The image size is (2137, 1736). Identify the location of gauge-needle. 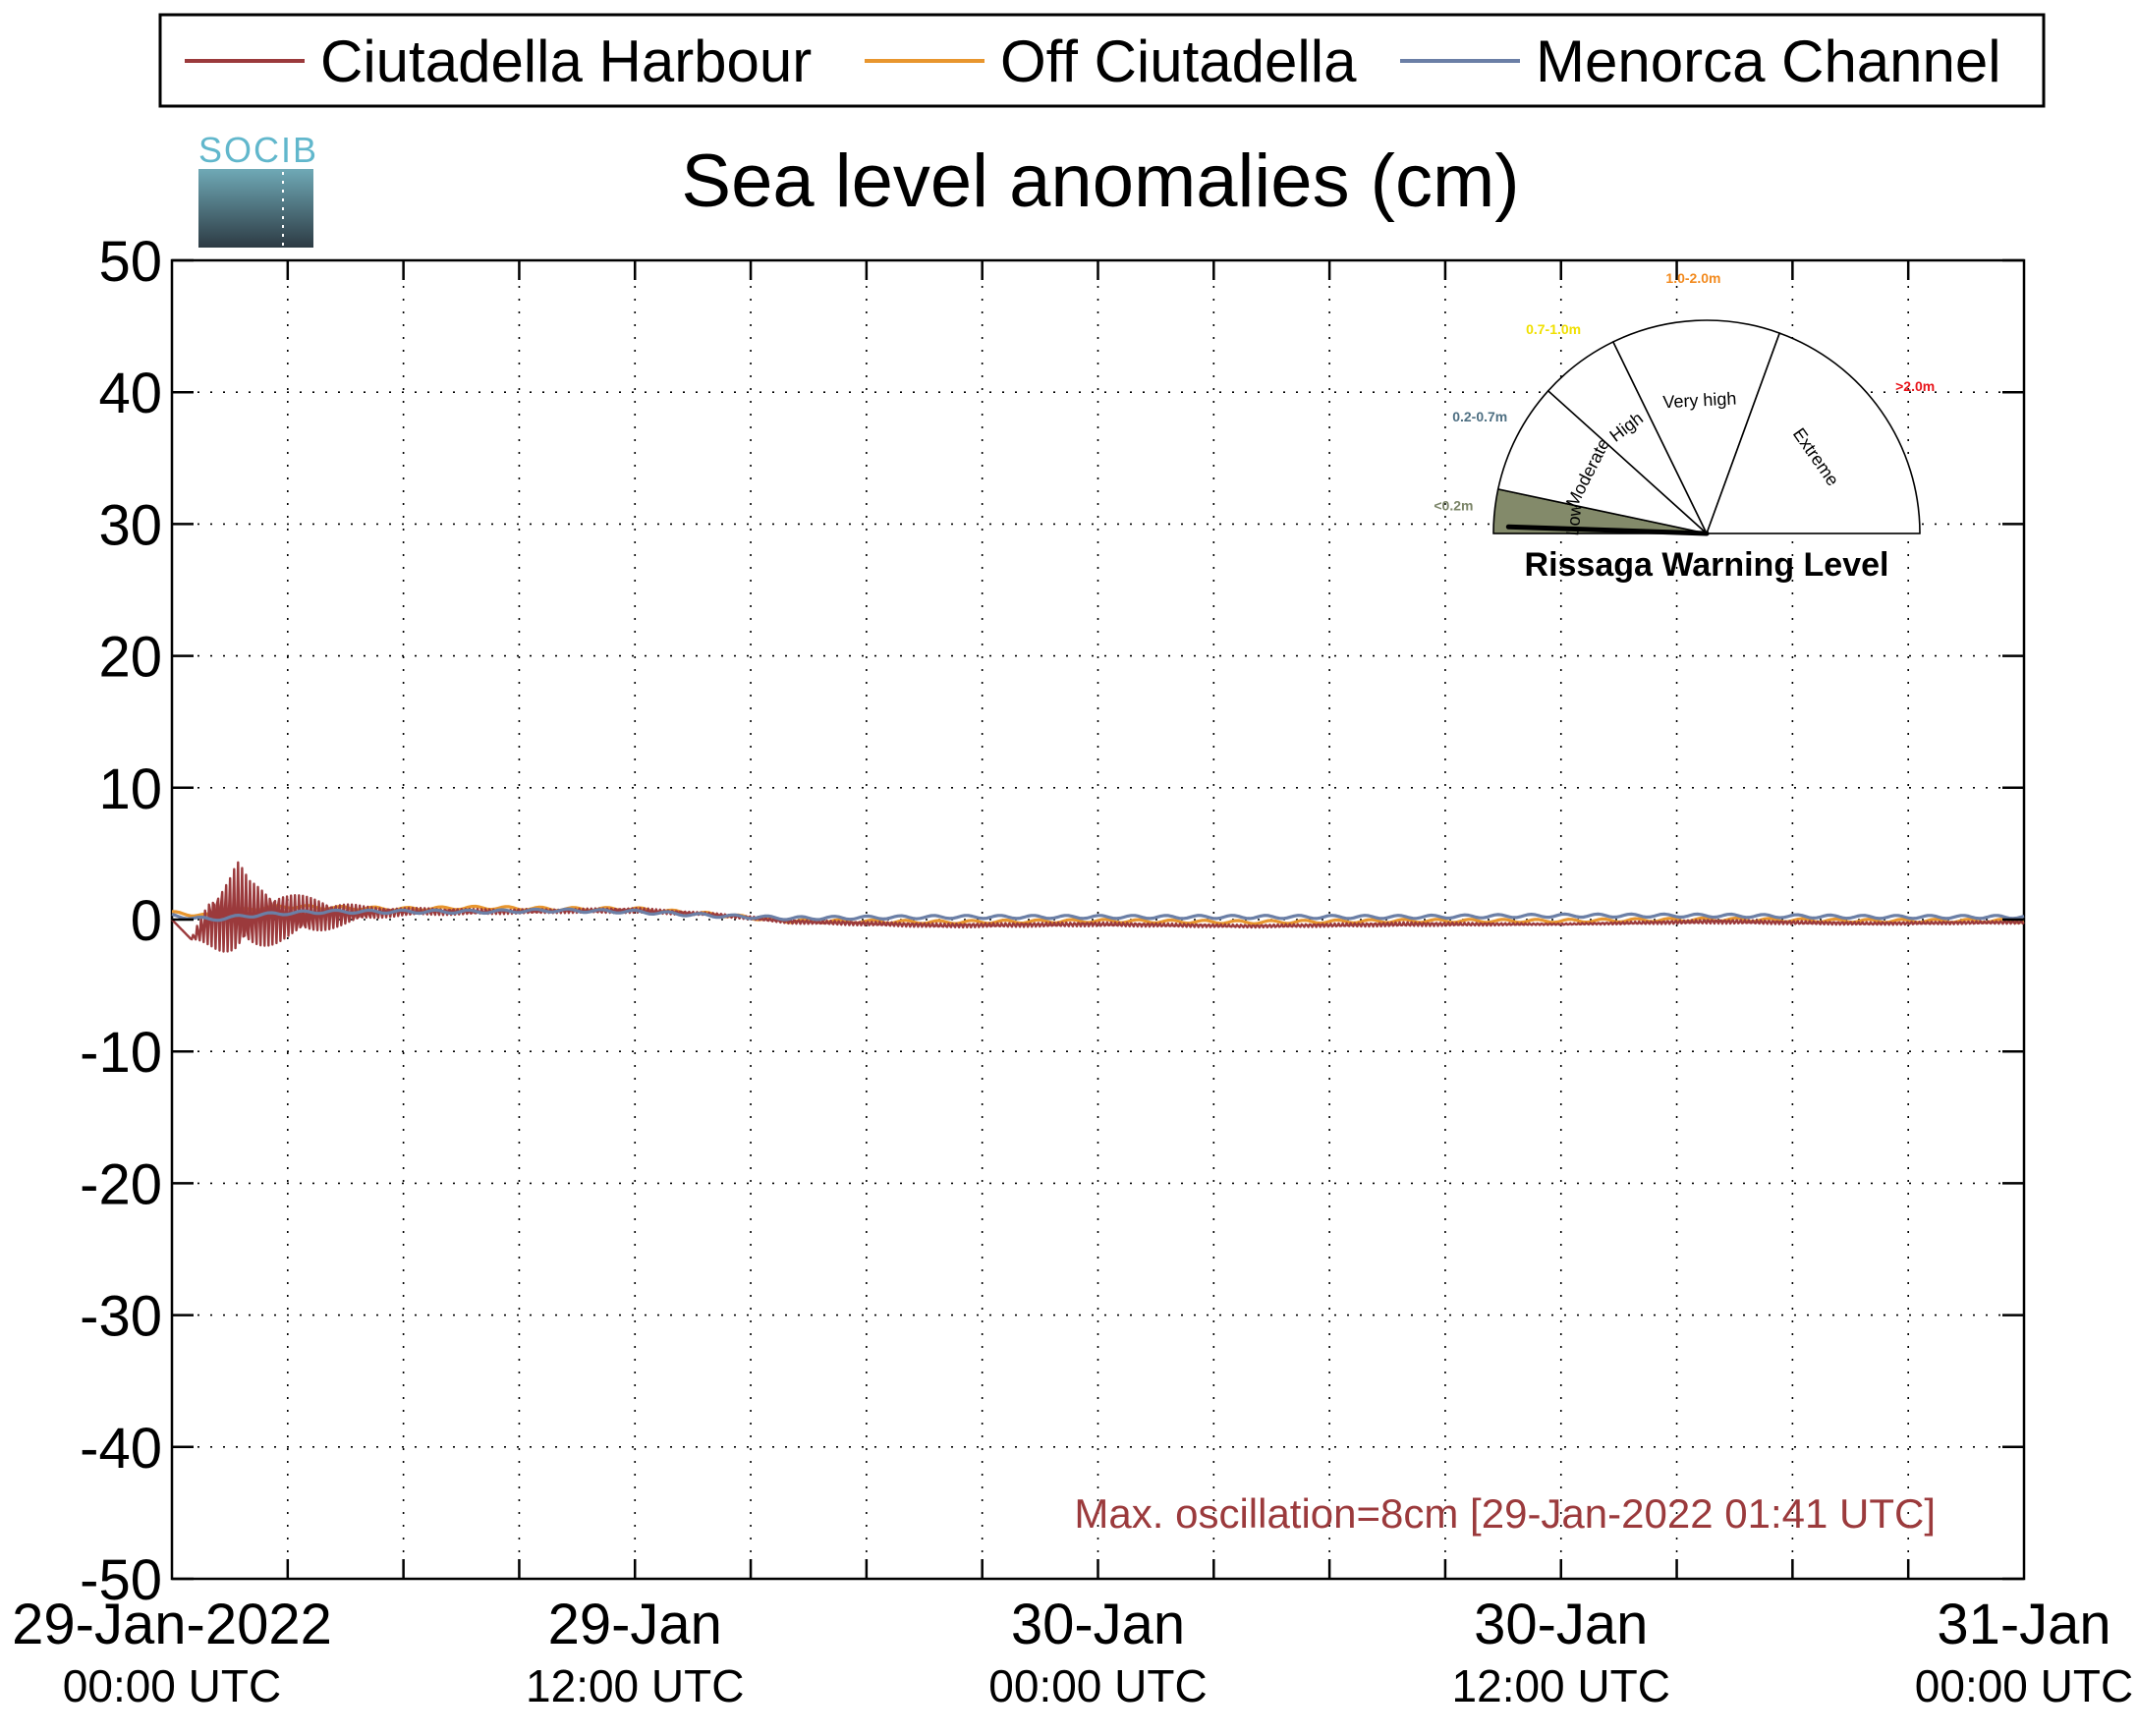
(1607, 530).